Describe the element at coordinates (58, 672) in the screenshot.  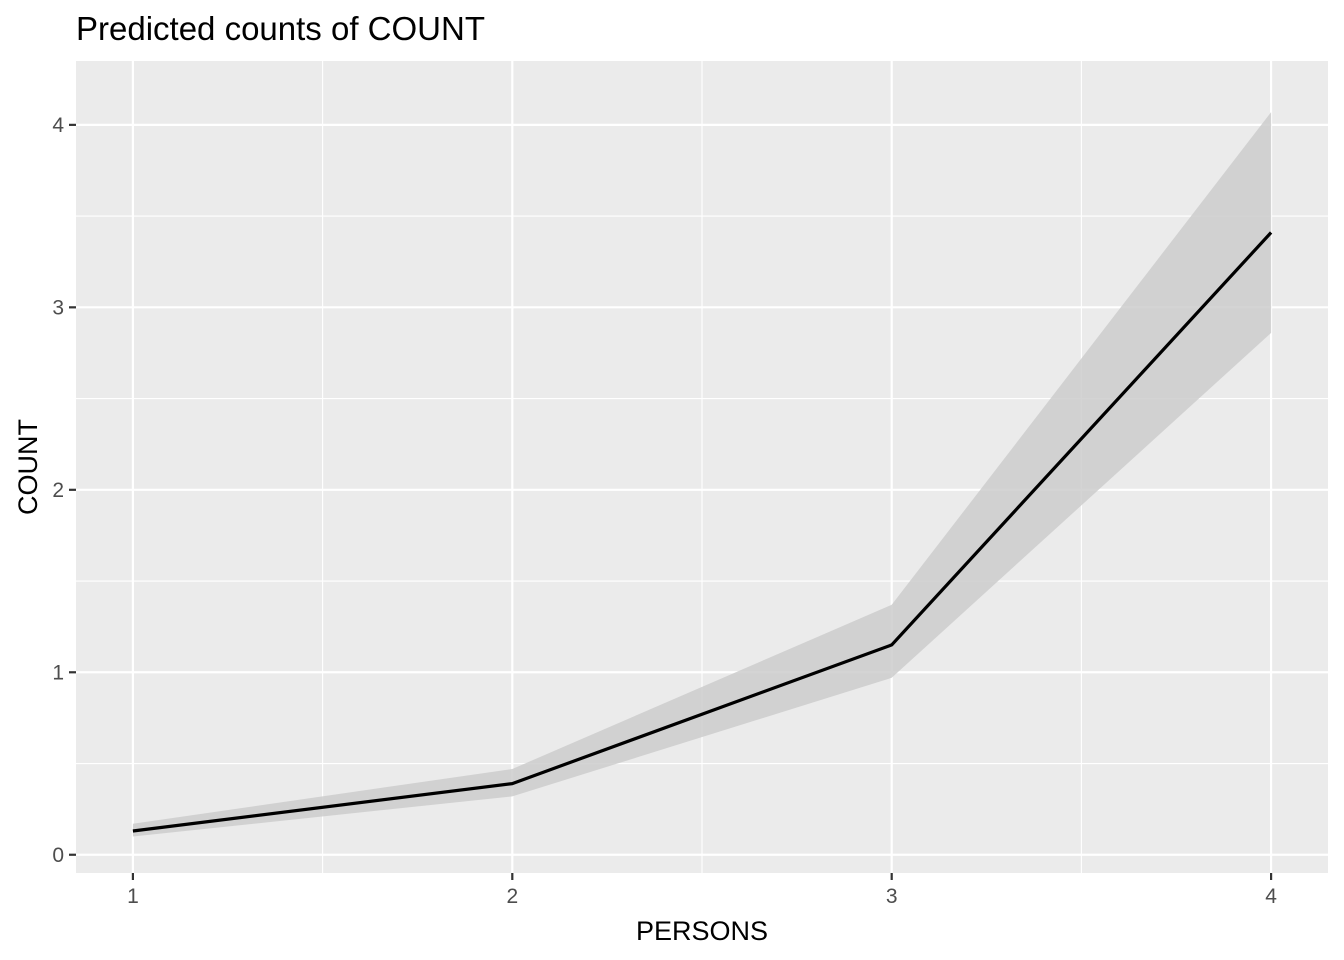
I see `y-tick-label: 1` at that location.